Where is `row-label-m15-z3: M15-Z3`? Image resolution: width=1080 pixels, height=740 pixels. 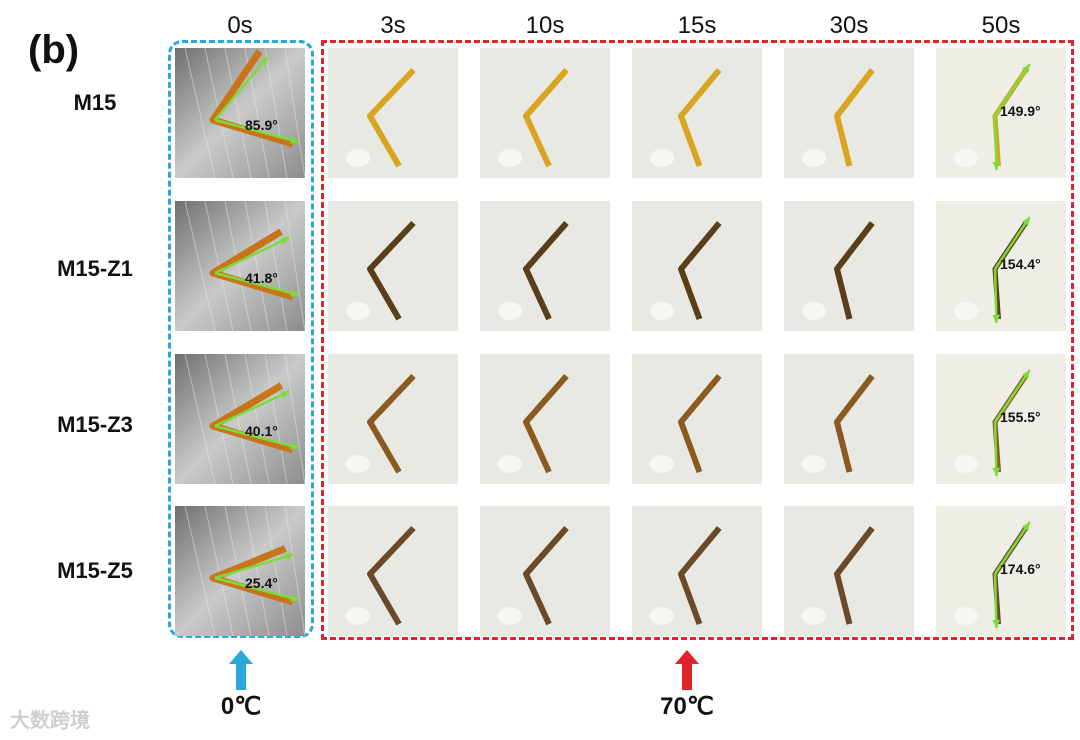 row-label-m15-z3: M15-Z3 is located at coordinates (95, 424).